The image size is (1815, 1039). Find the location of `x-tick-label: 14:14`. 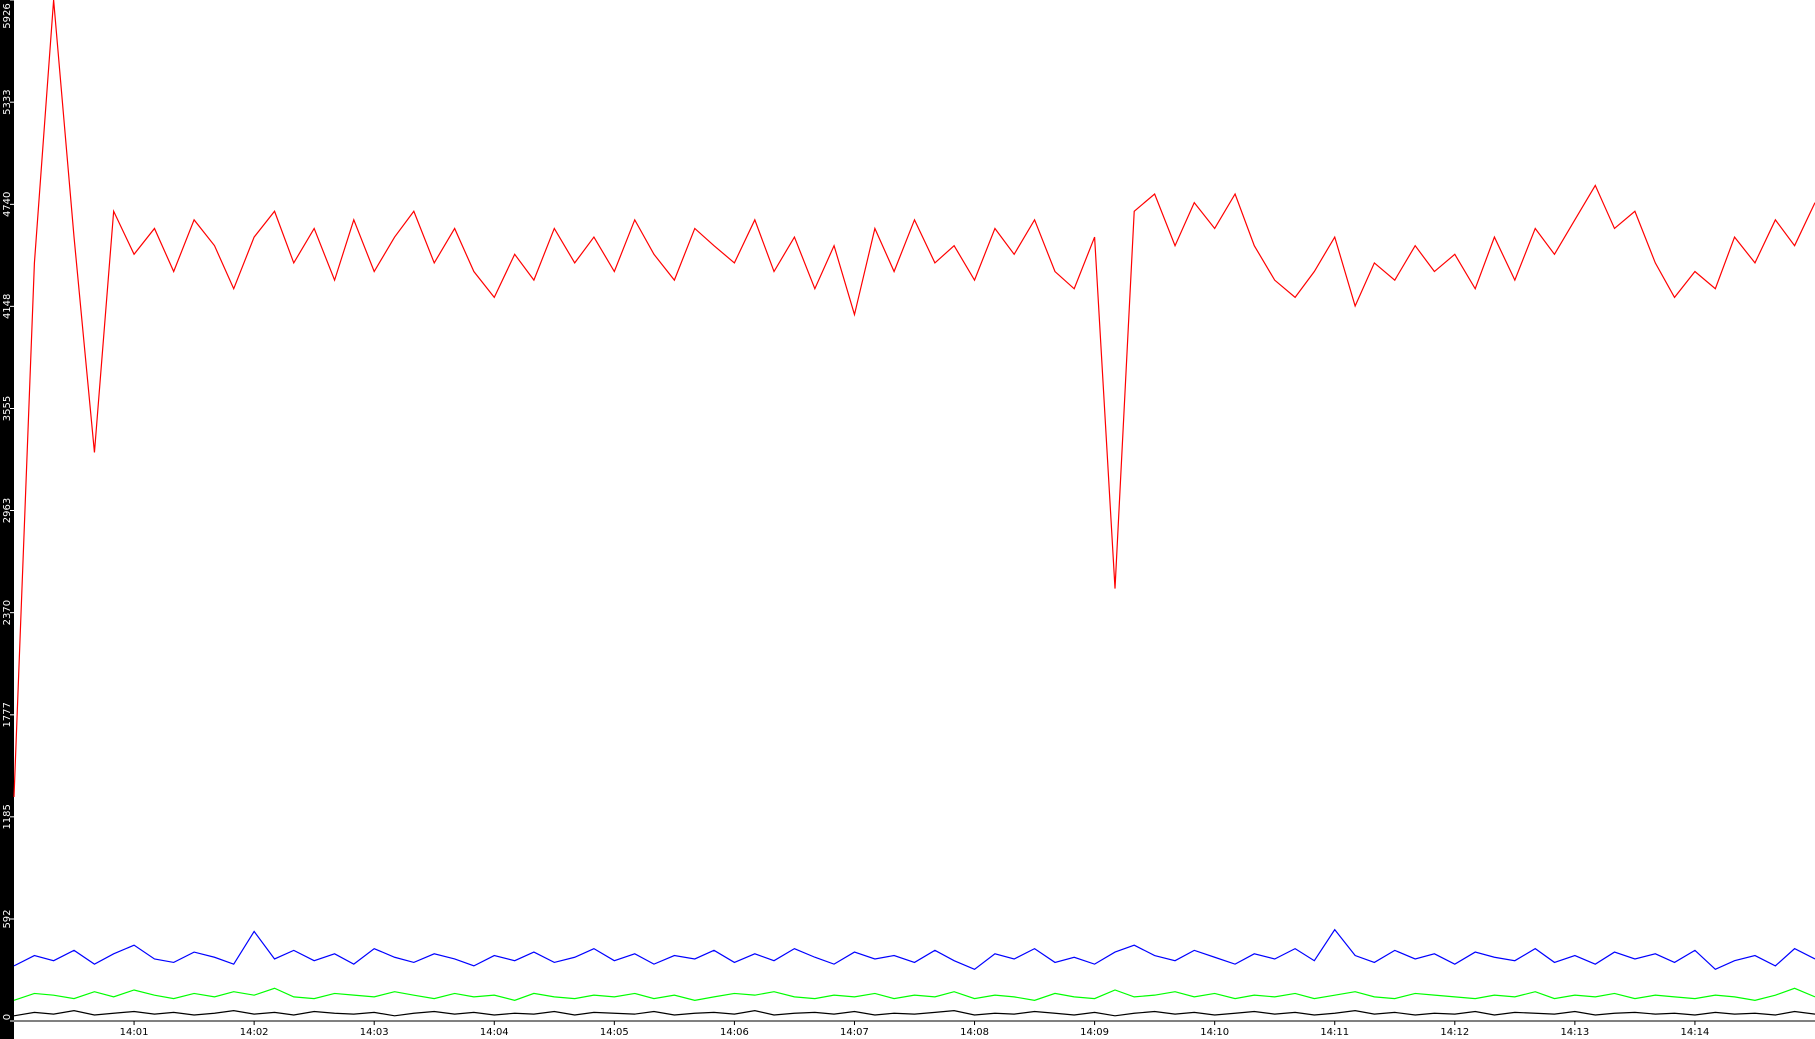

x-tick-label: 14:14 is located at coordinates (1695, 1032).